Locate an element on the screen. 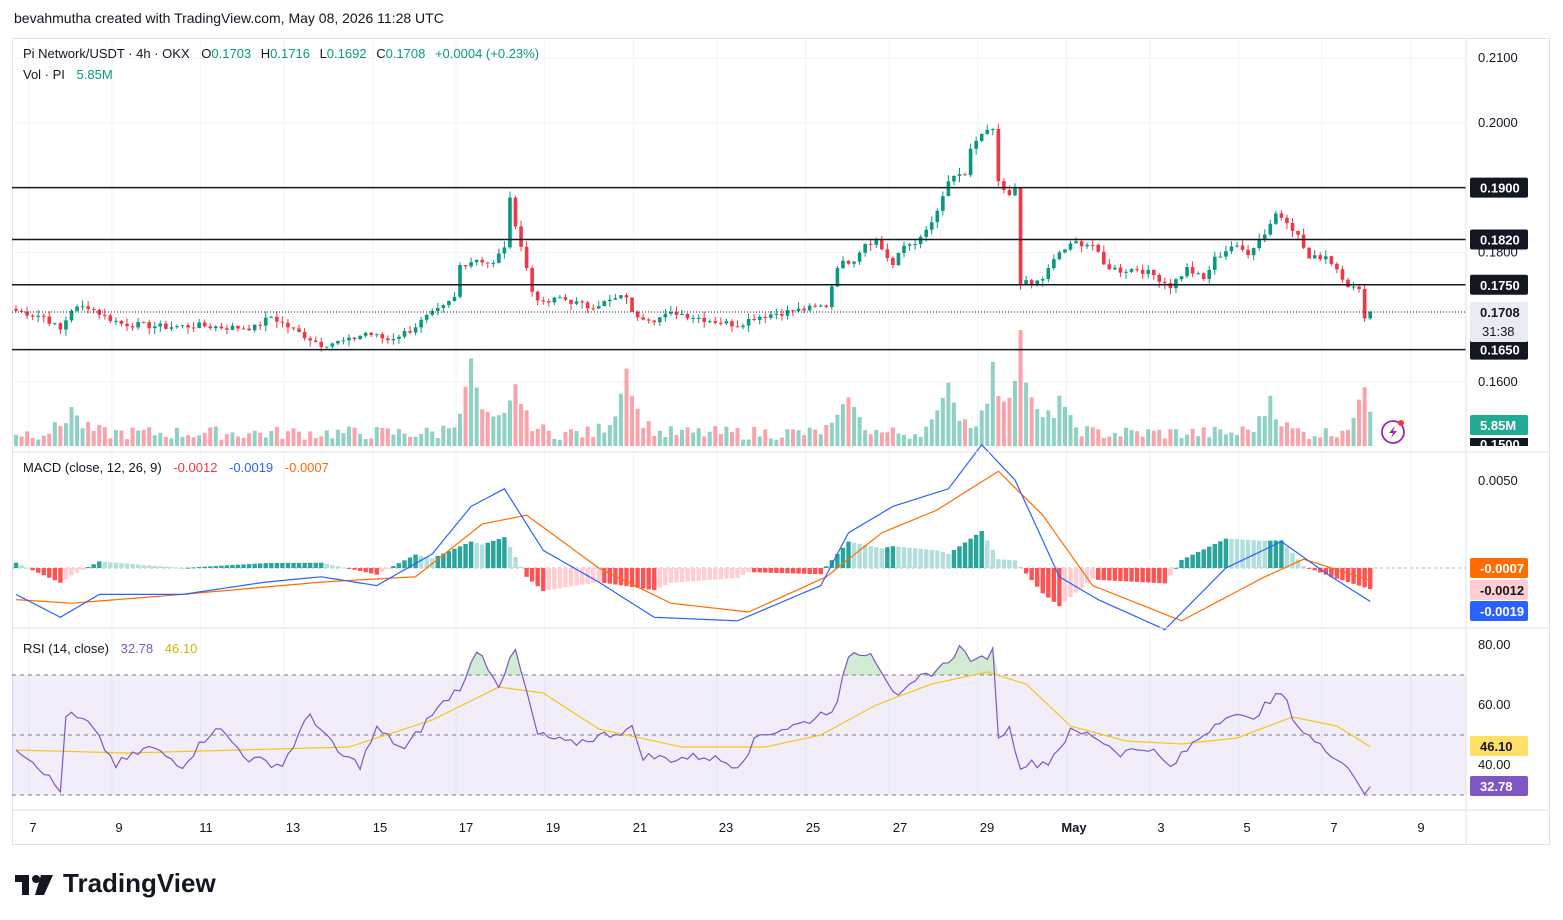 This screenshot has height=920, width=1563. tradingview-brand: TradingView is located at coordinates (115, 883).